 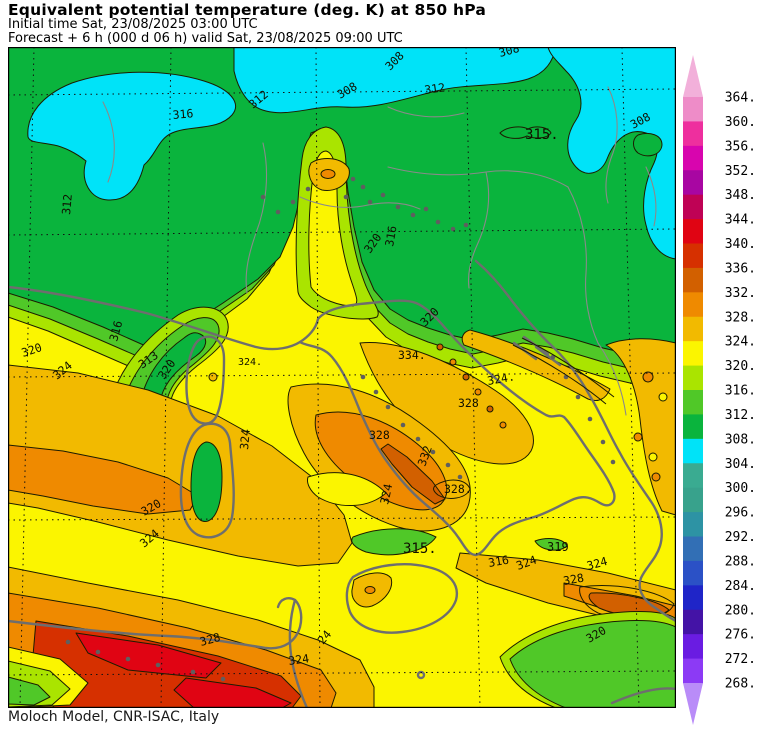 What do you see at coordinates (413, 474) in the screenshot?
I see `fill-tyrr-darkorange` at bounding box center [413, 474].